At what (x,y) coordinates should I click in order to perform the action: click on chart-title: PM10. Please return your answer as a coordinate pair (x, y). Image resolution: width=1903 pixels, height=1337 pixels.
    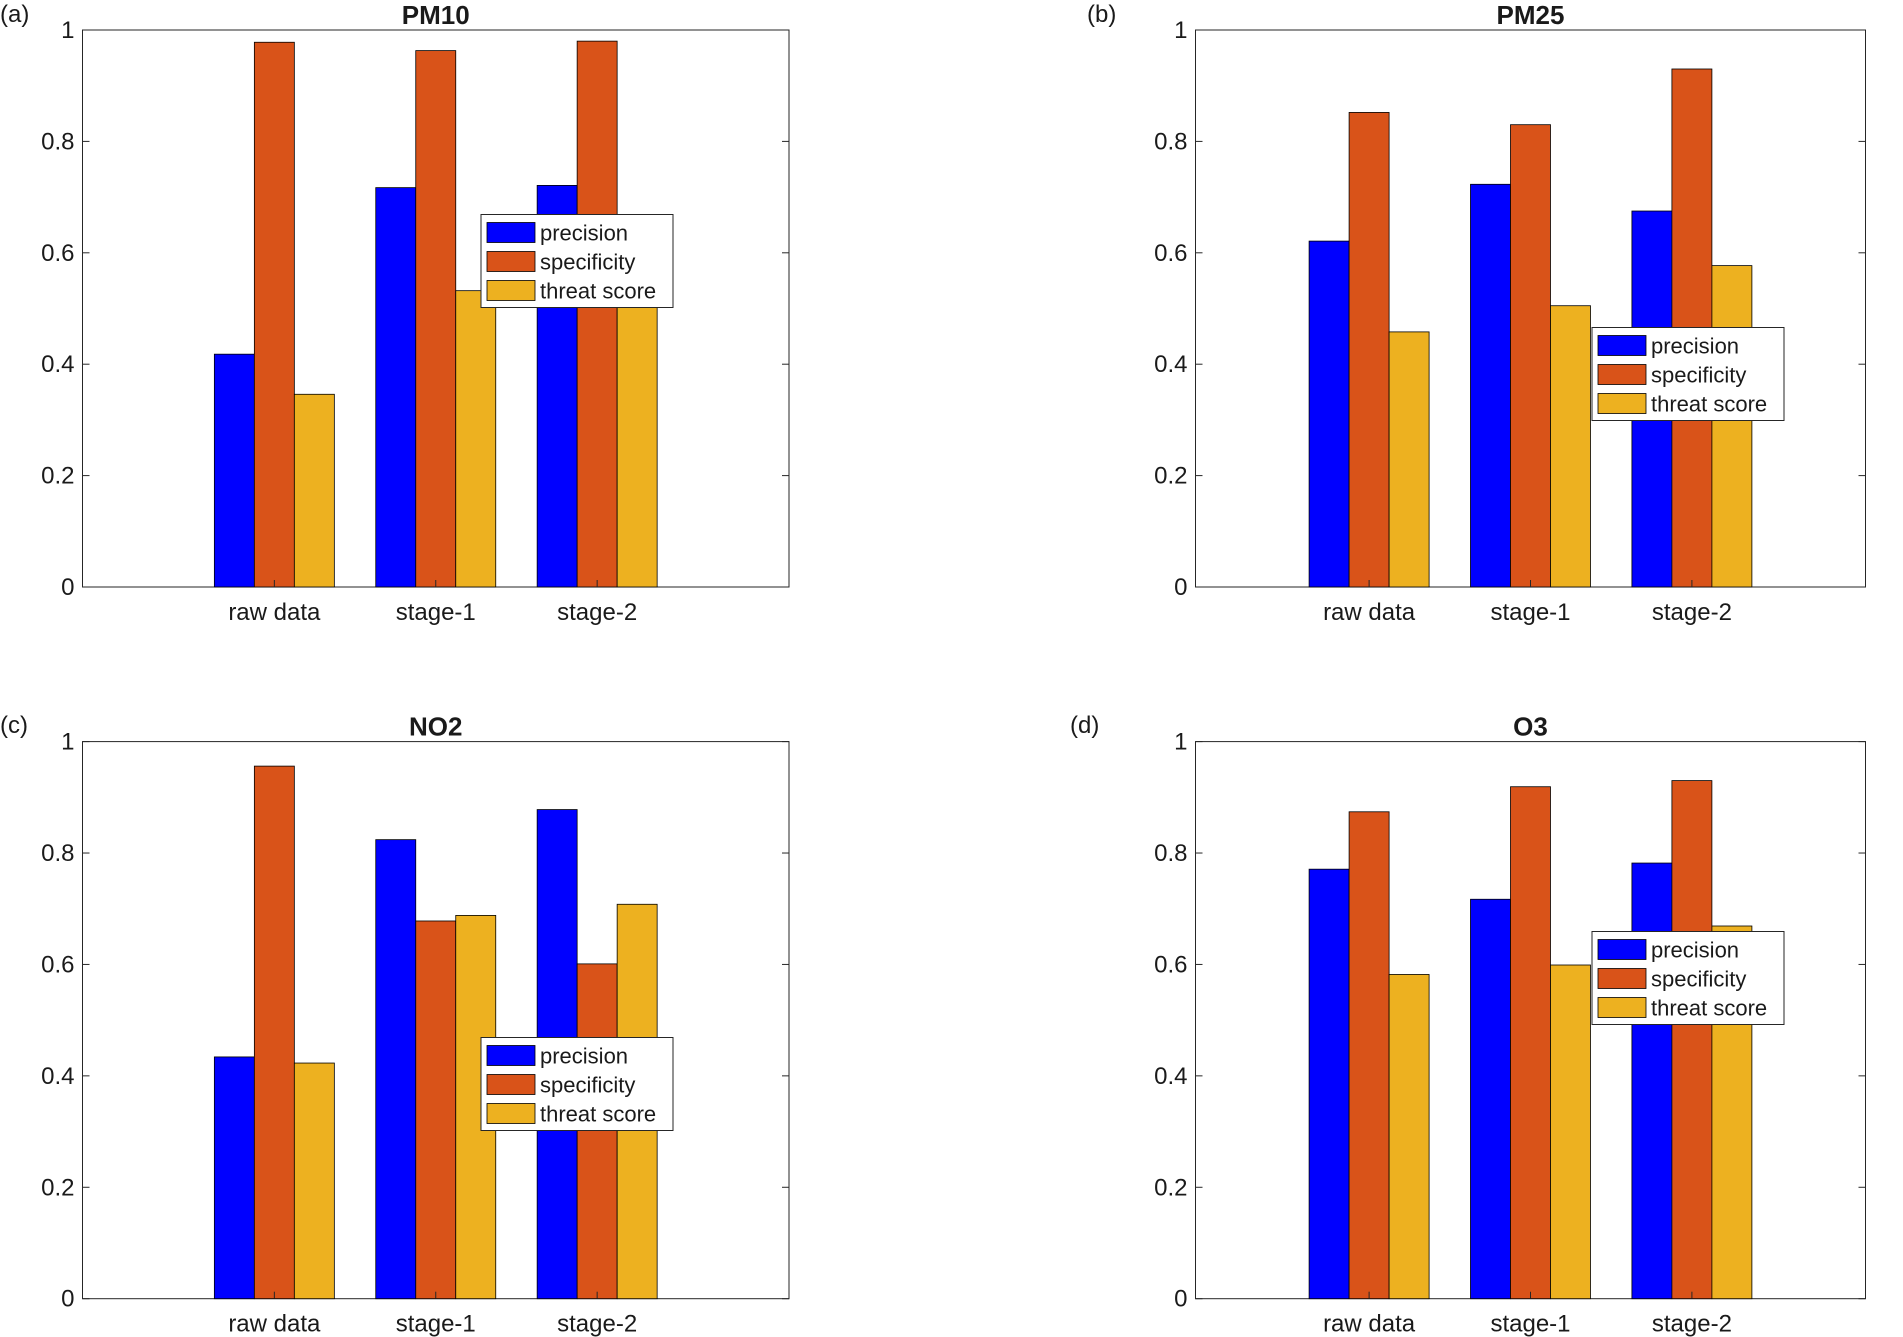
    Looking at the image, I should click on (436, 15).